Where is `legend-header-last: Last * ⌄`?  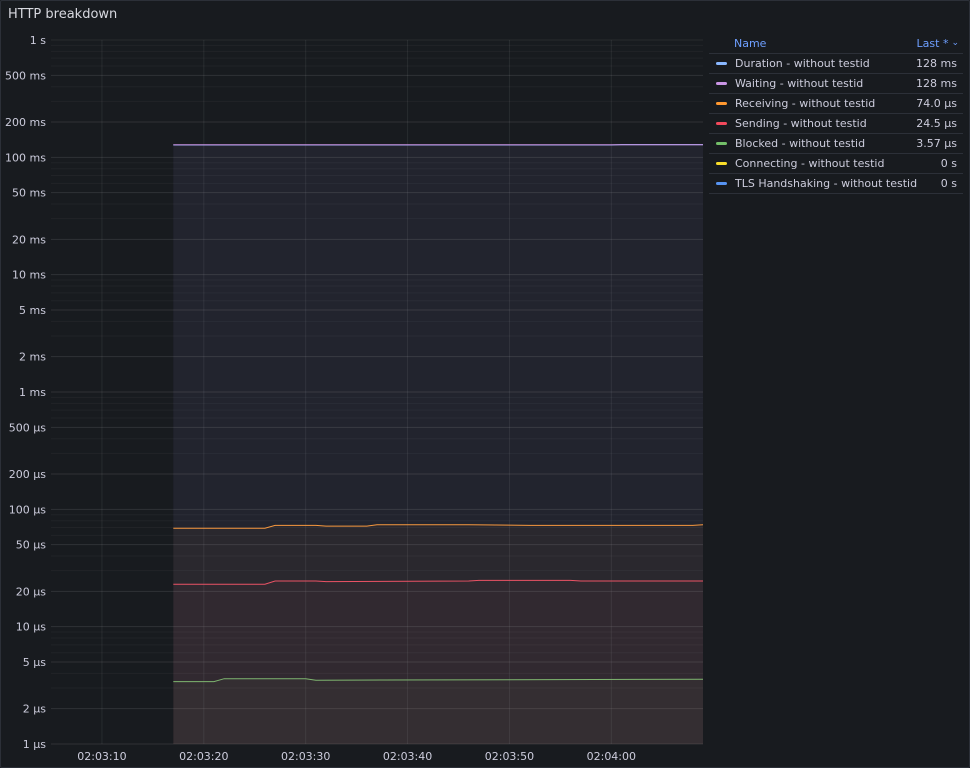
legend-header-last: Last * ⌄ is located at coordinates (938, 43).